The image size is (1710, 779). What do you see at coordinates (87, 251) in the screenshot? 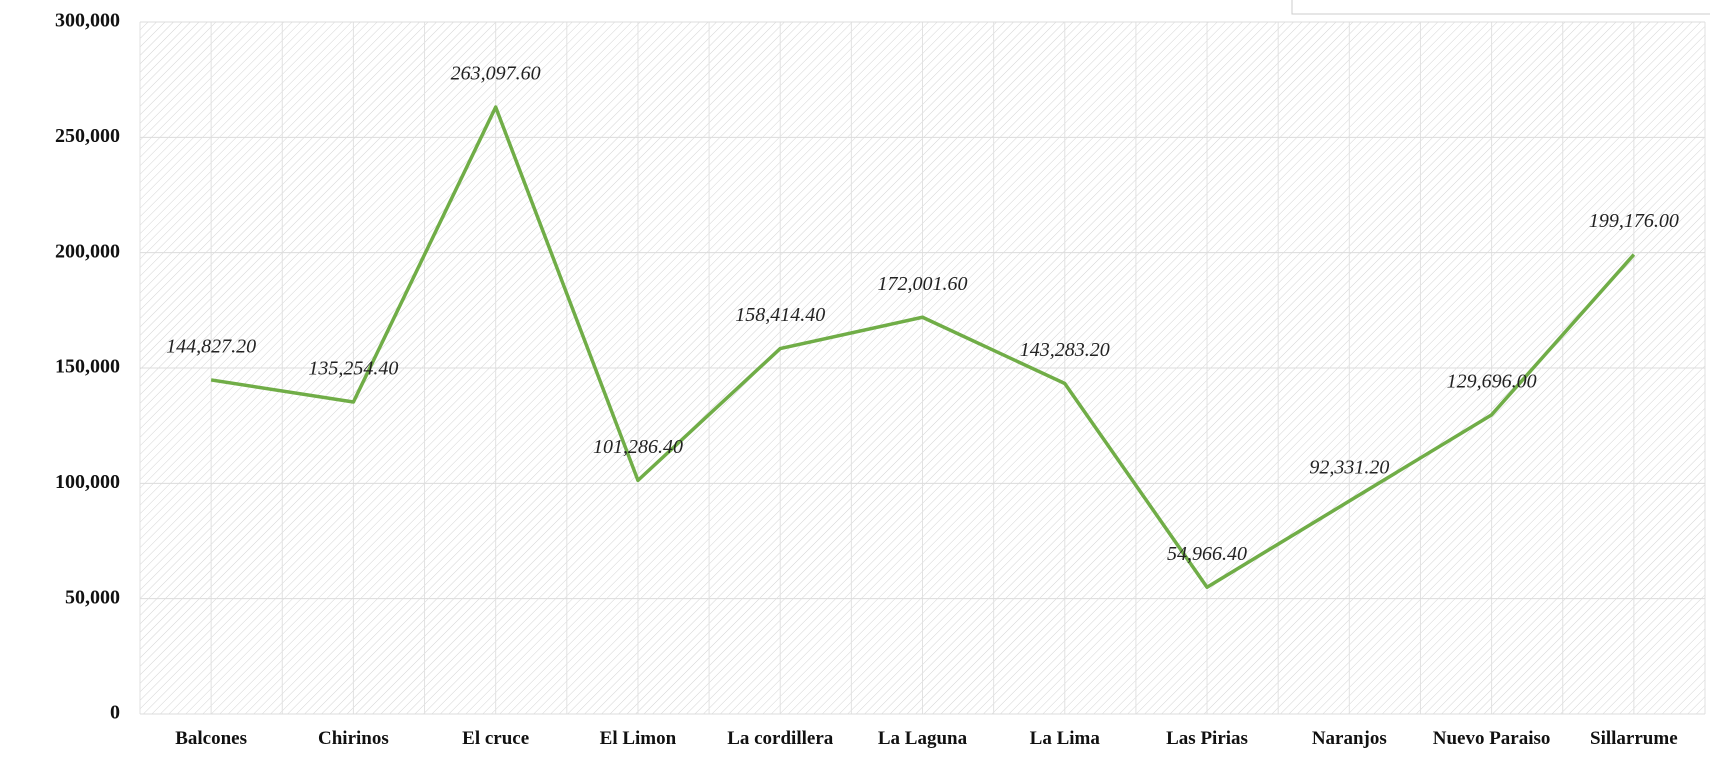
I see `y-tick-label: 200,000` at bounding box center [87, 251].